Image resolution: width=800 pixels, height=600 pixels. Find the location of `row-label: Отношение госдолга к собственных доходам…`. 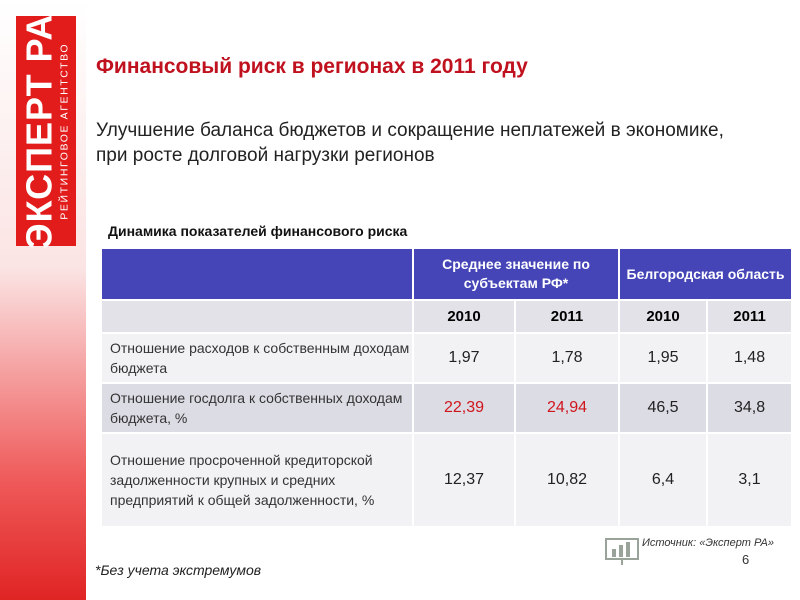

row-label: Отношение госдолга к собственных доходам… is located at coordinates (257, 408).